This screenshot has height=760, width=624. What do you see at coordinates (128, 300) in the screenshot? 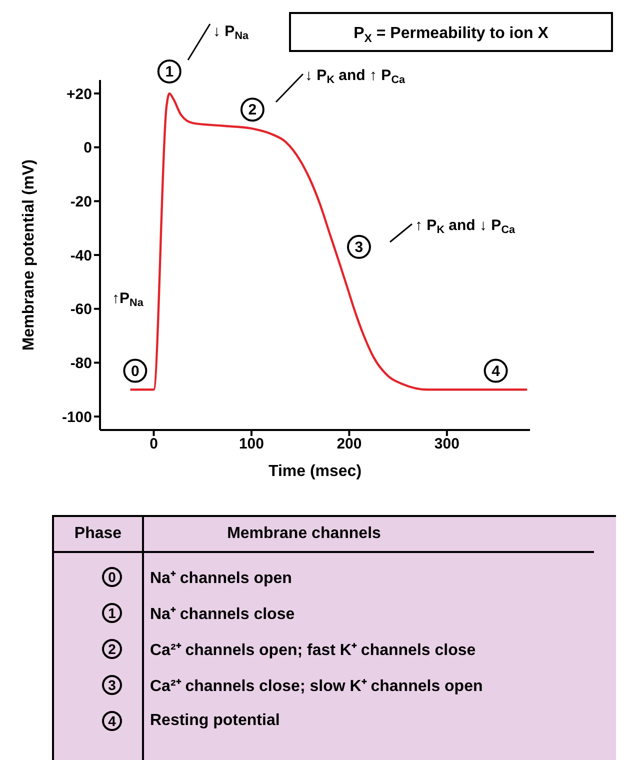
I see `annotation: ↑P$_{Na}$` at bounding box center [128, 300].